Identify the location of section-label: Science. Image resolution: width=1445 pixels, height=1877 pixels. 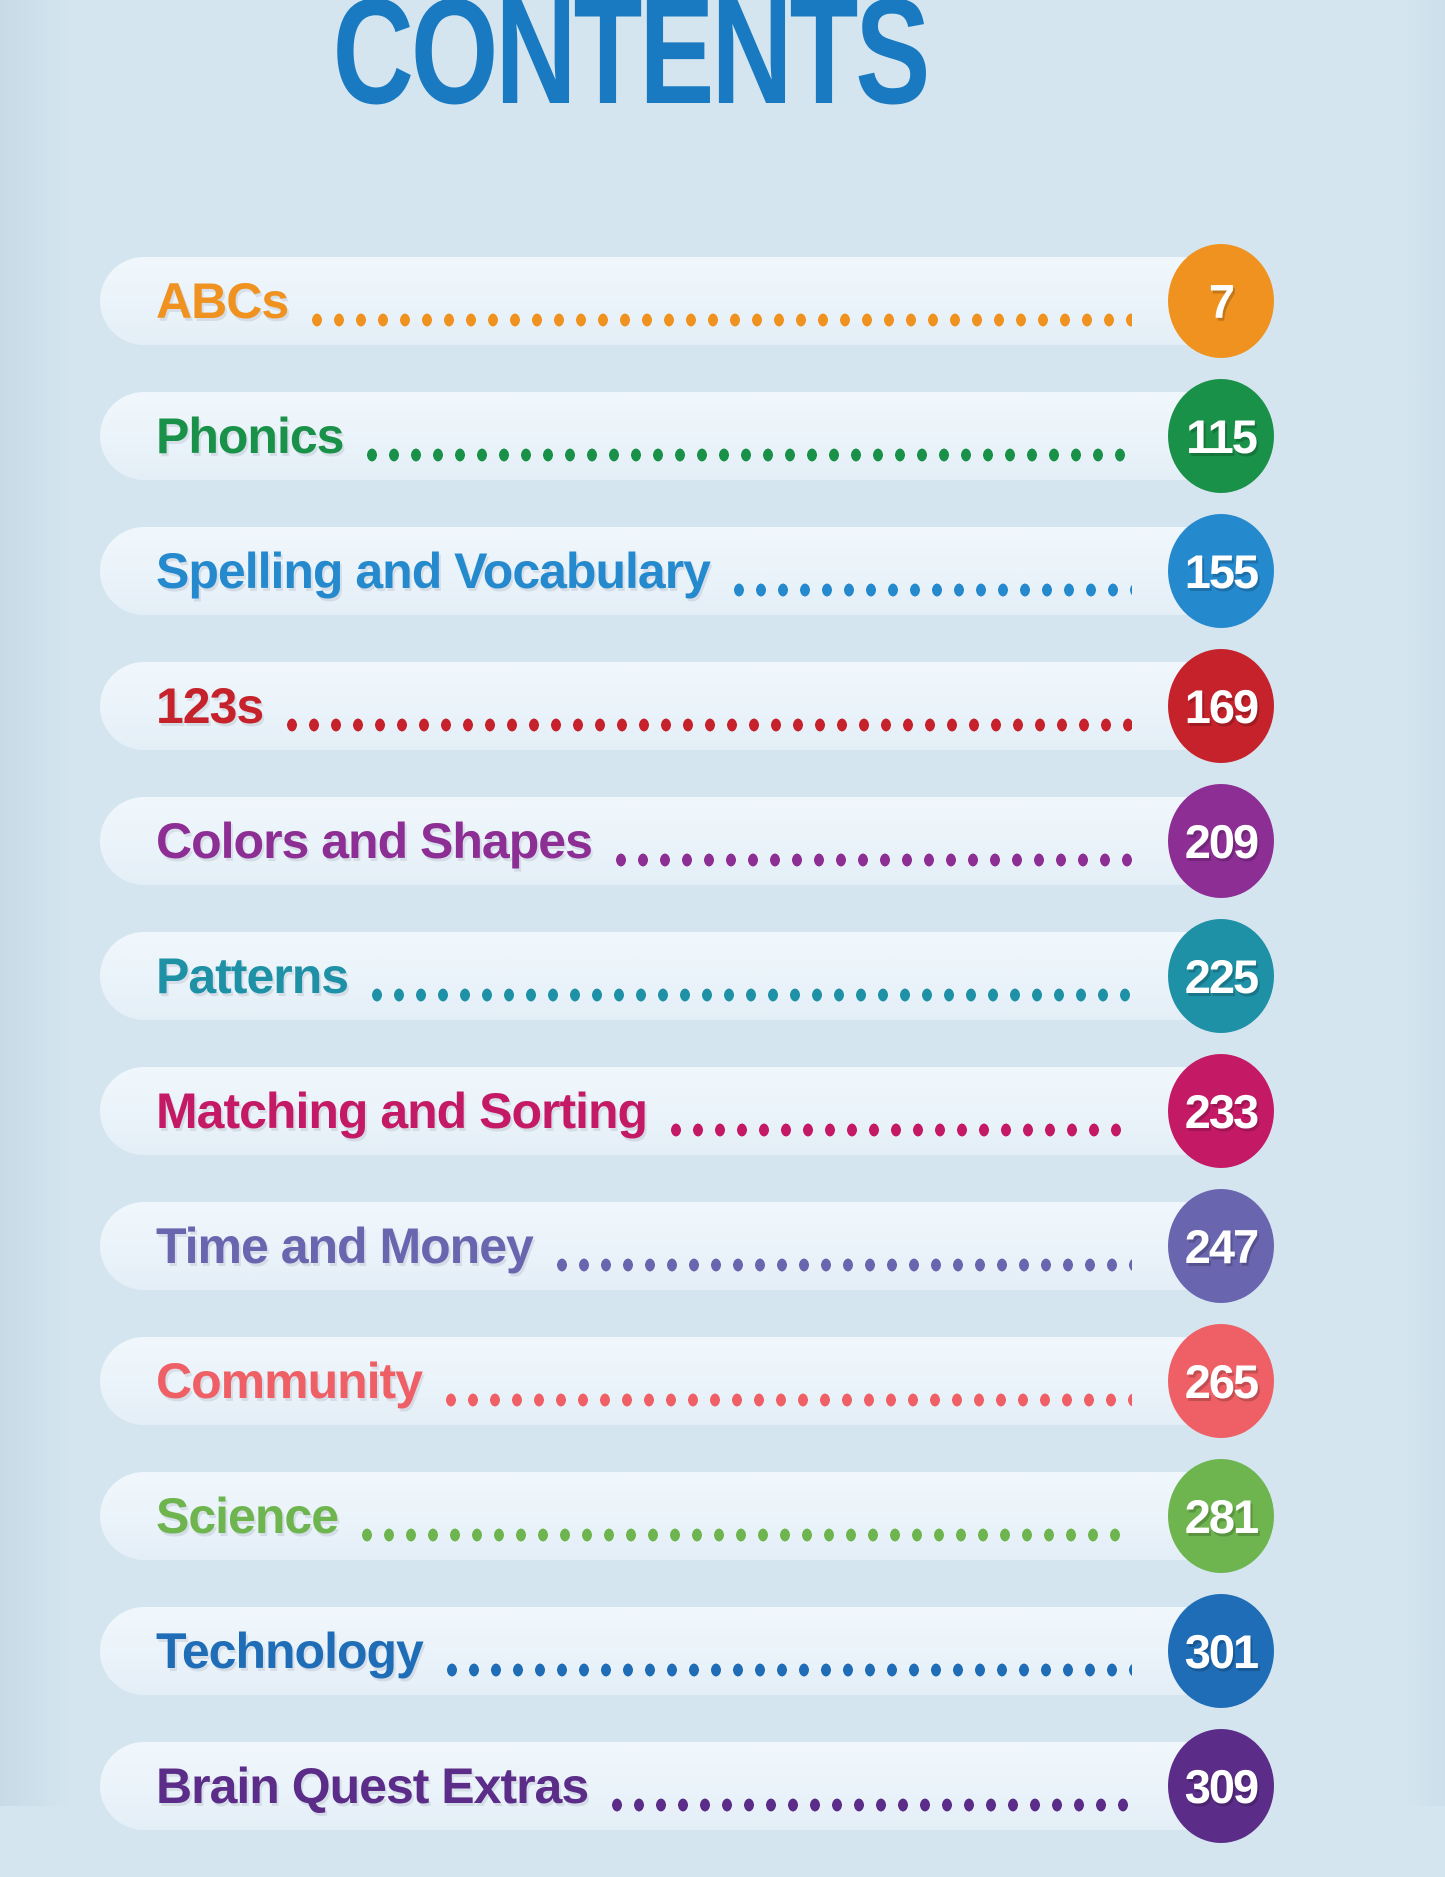
(247, 1516).